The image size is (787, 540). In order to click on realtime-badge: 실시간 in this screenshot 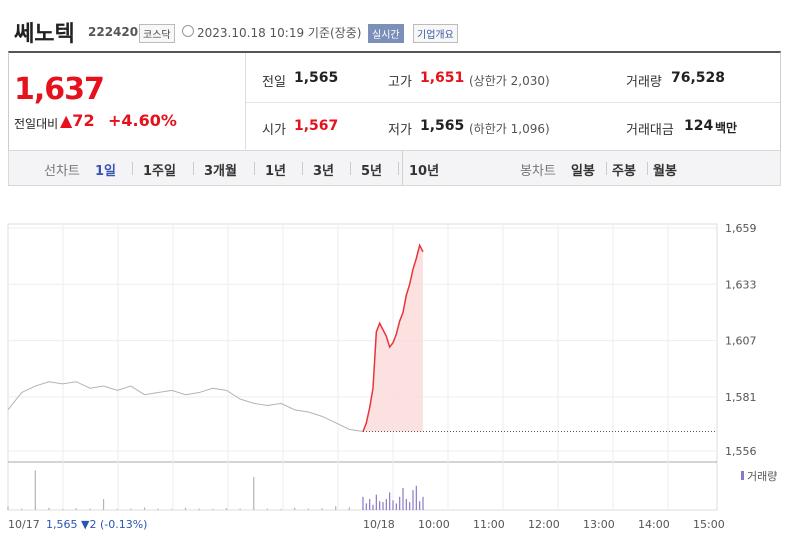, I will do `click(386, 33)`.